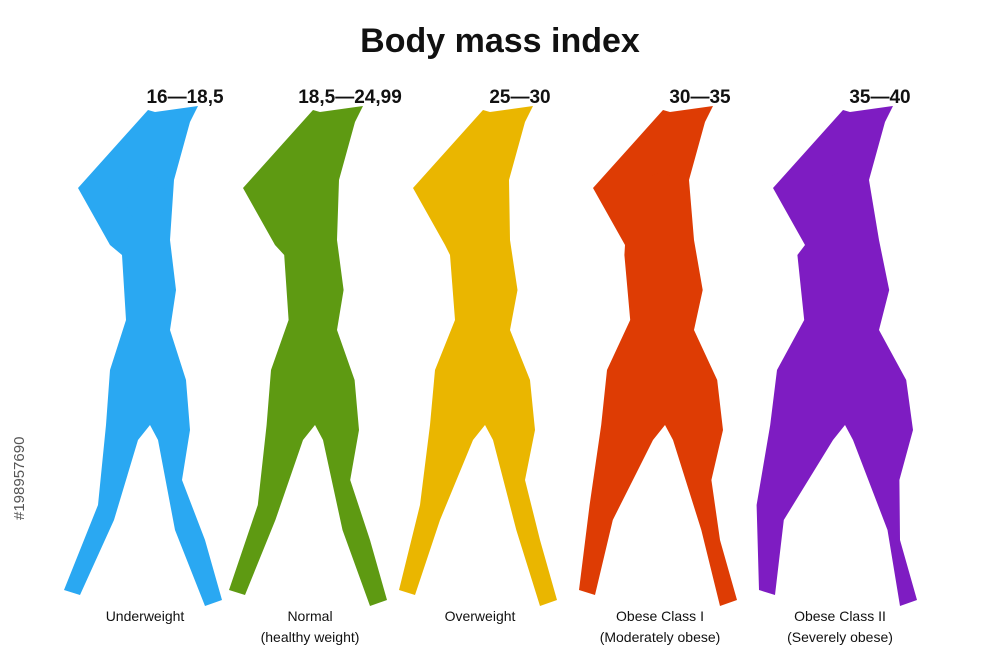 This screenshot has width=1000, height=667. What do you see at coordinates (840, 637) in the screenshot?
I see `category-label: (Severely obese)` at bounding box center [840, 637].